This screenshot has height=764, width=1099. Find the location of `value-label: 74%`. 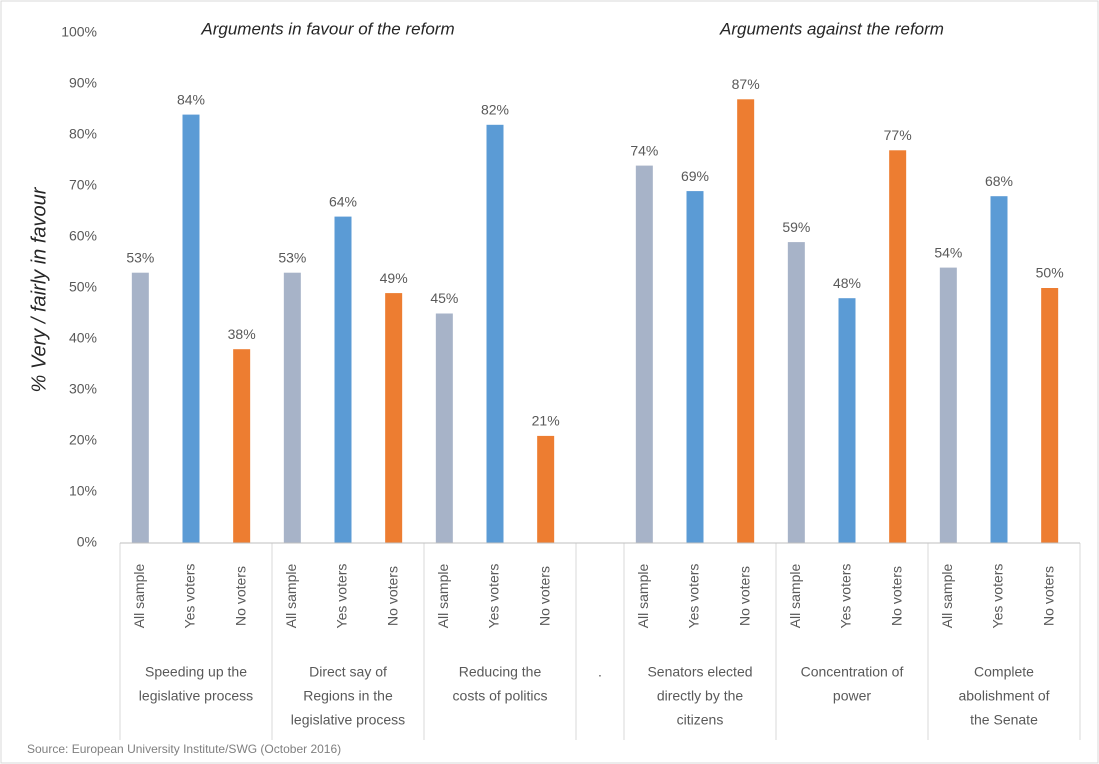

value-label: 74% is located at coordinates (644, 150).